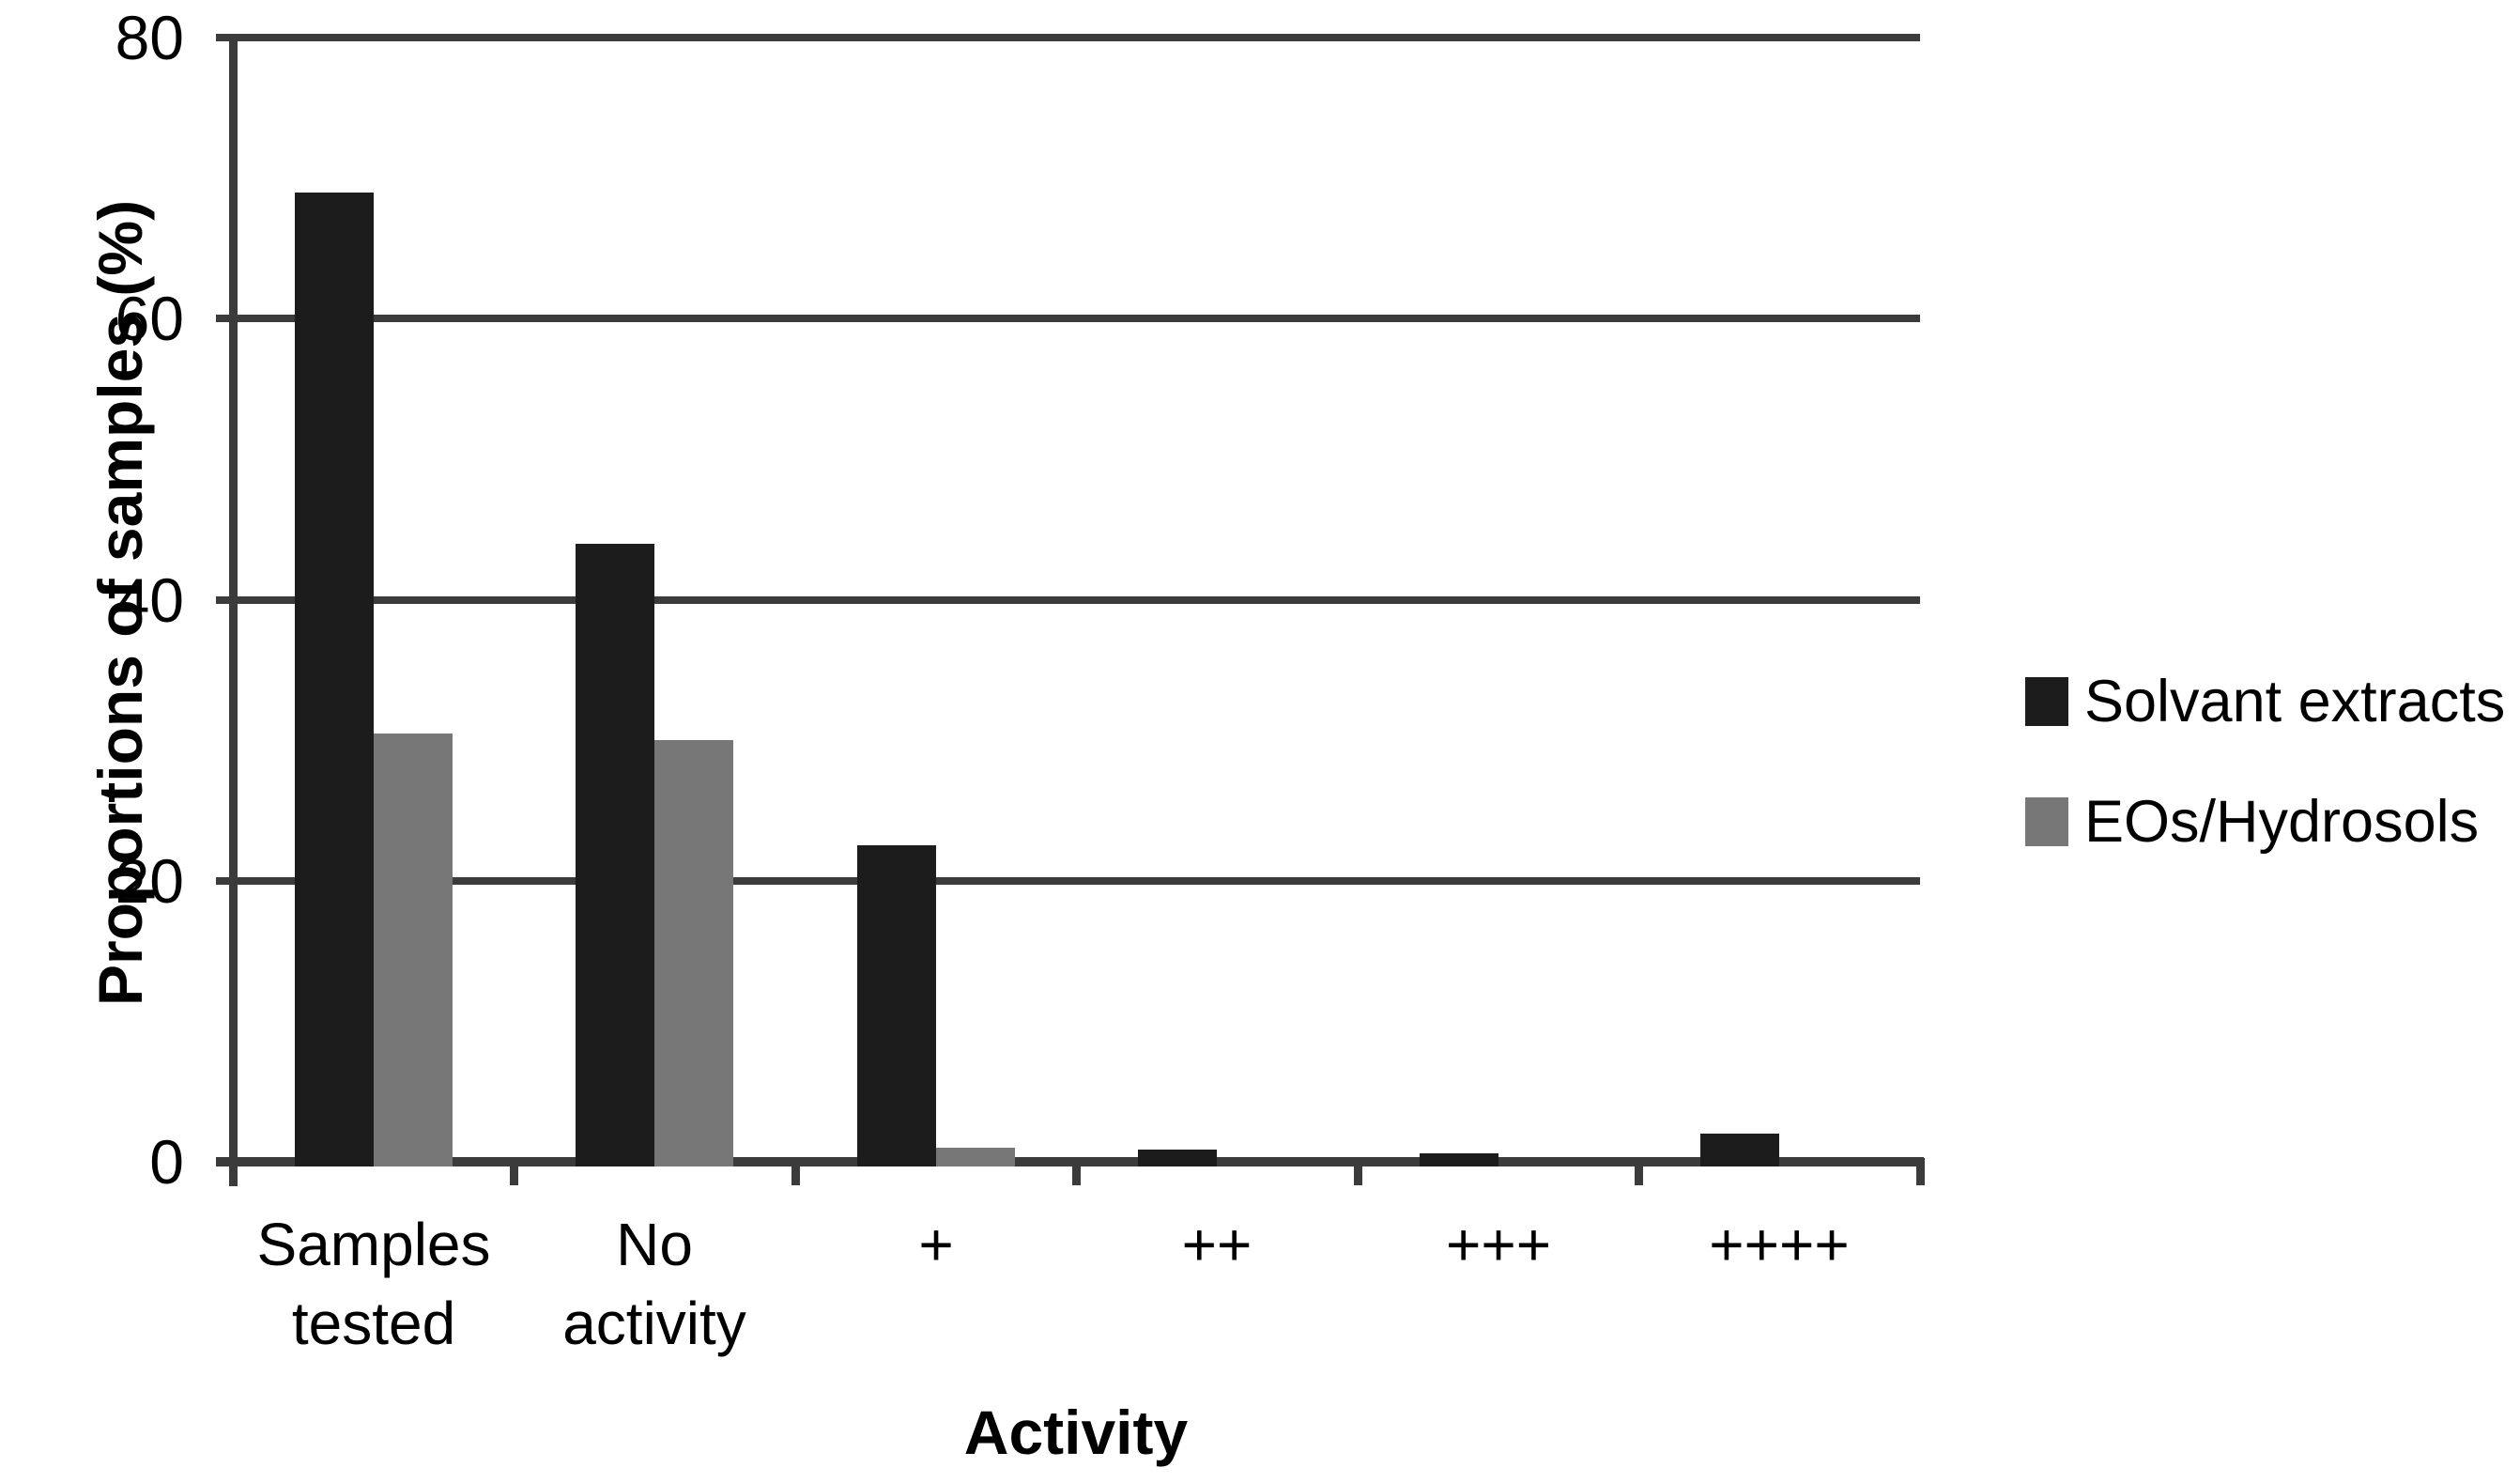  I want to click on legend-item-solvant-extracts: Solvant extracts, so click(2265, 701).